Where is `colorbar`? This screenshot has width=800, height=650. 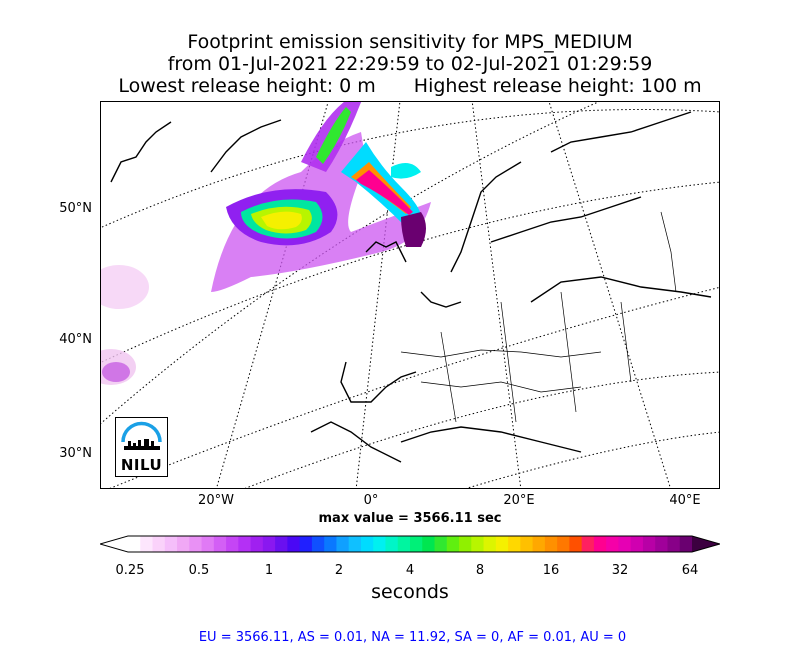 colorbar is located at coordinates (410, 544).